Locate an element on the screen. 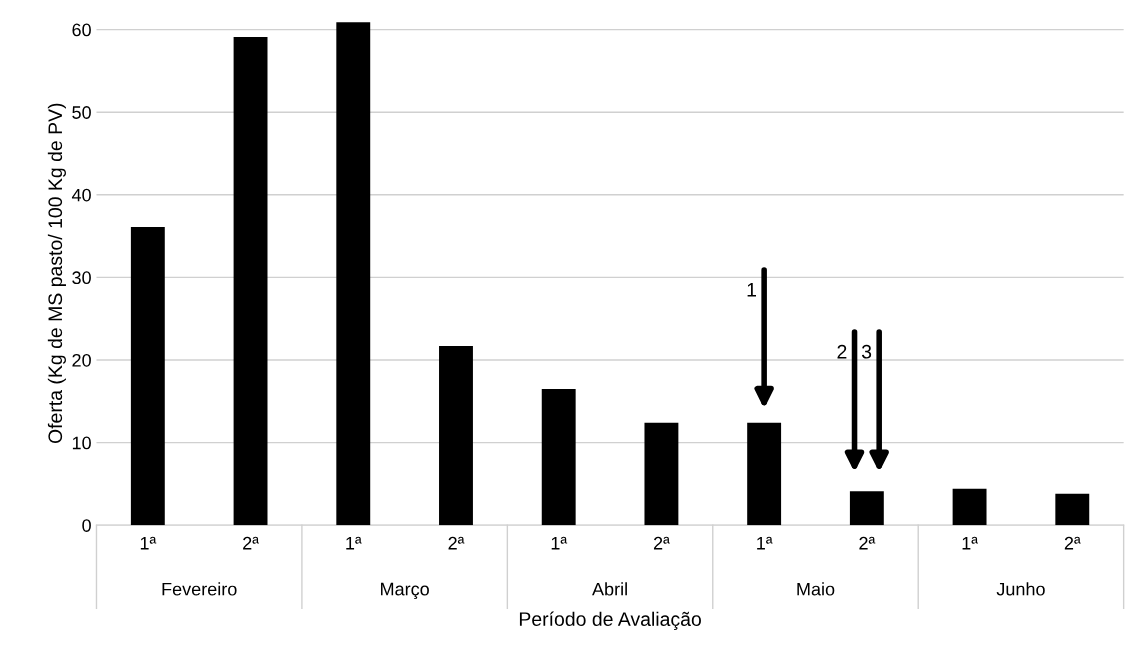 The image size is (1135, 646). annotation: 1 is located at coordinates (751, 290).